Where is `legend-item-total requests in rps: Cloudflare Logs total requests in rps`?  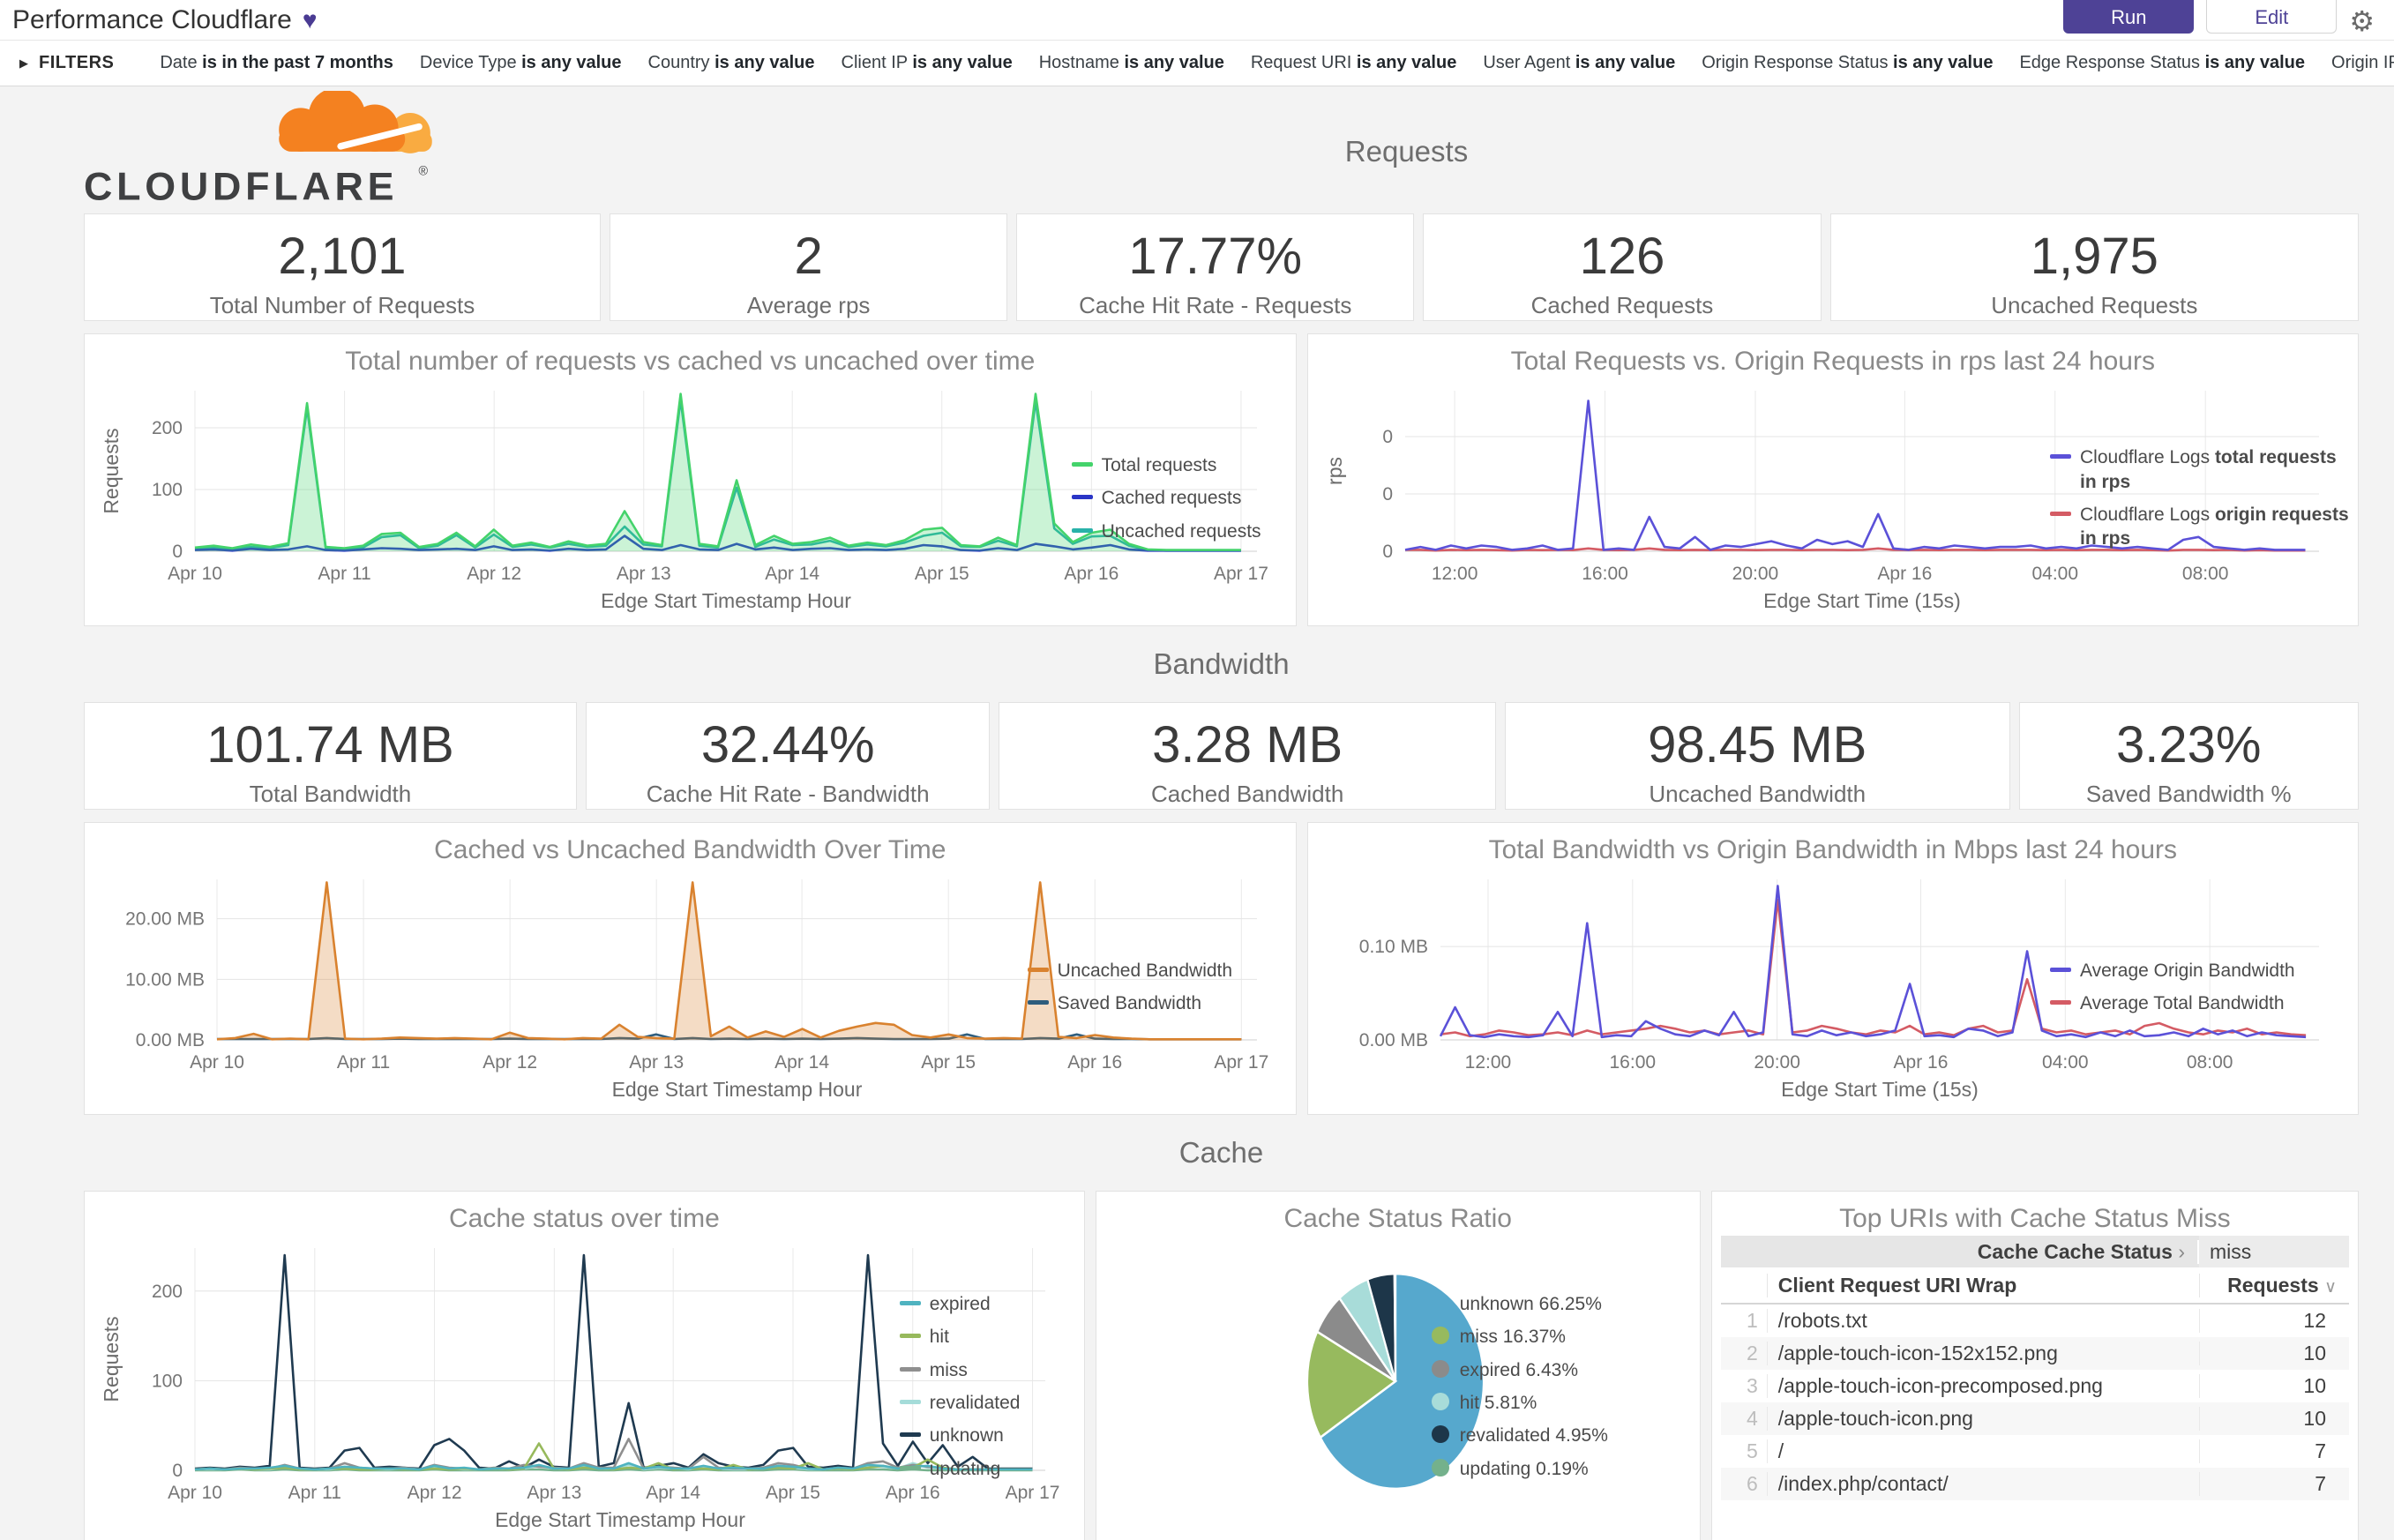 legend-item-total requests in rps: Cloudflare Logs total requests in rps is located at coordinates (2199, 469).